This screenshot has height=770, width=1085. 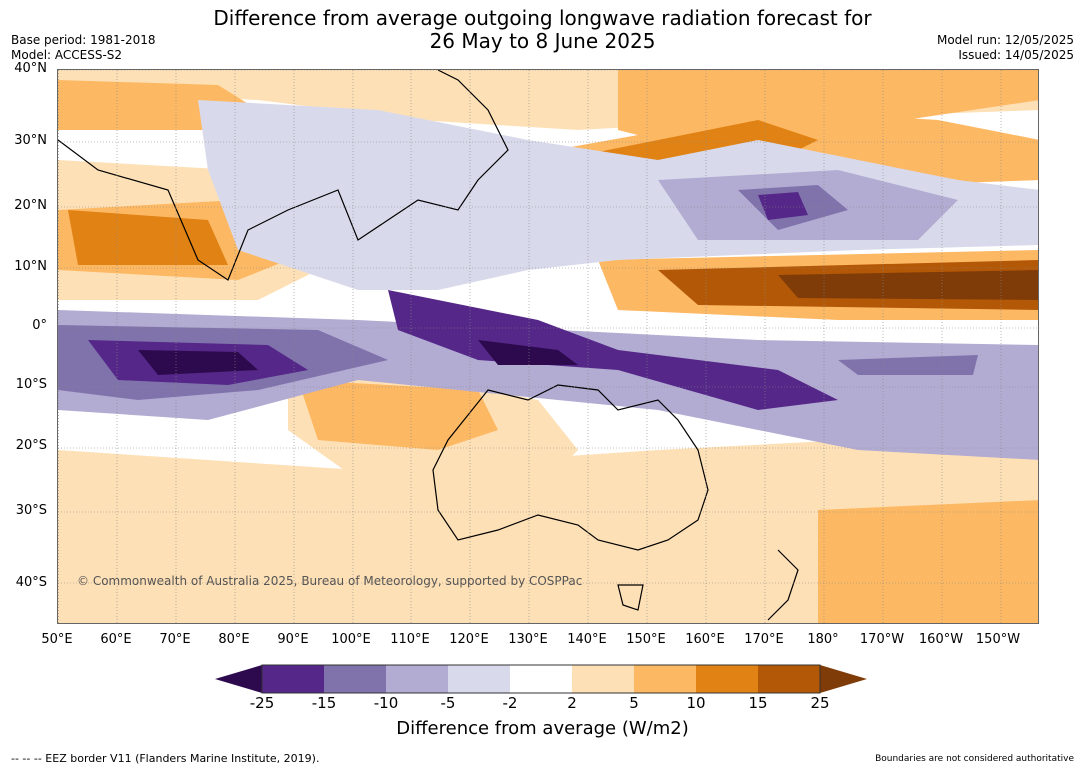 I want to click on colorbar-arrow-high, so click(x=843, y=679).